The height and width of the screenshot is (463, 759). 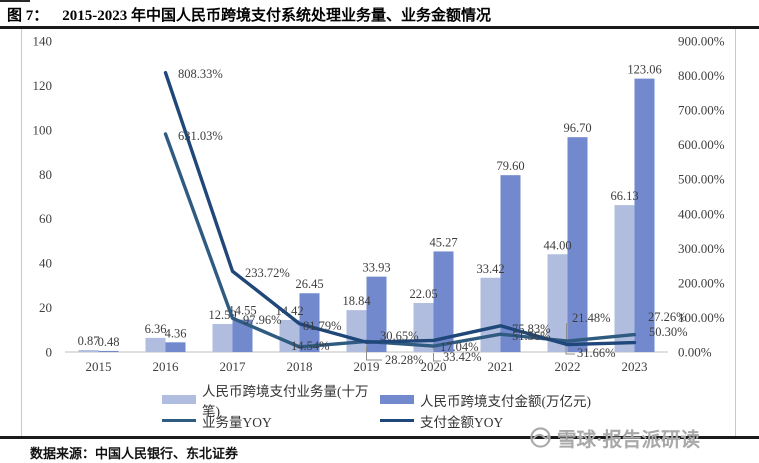 What do you see at coordinates (644, 70) in the screenshot?
I see `bar-label: 123.06` at bounding box center [644, 70].